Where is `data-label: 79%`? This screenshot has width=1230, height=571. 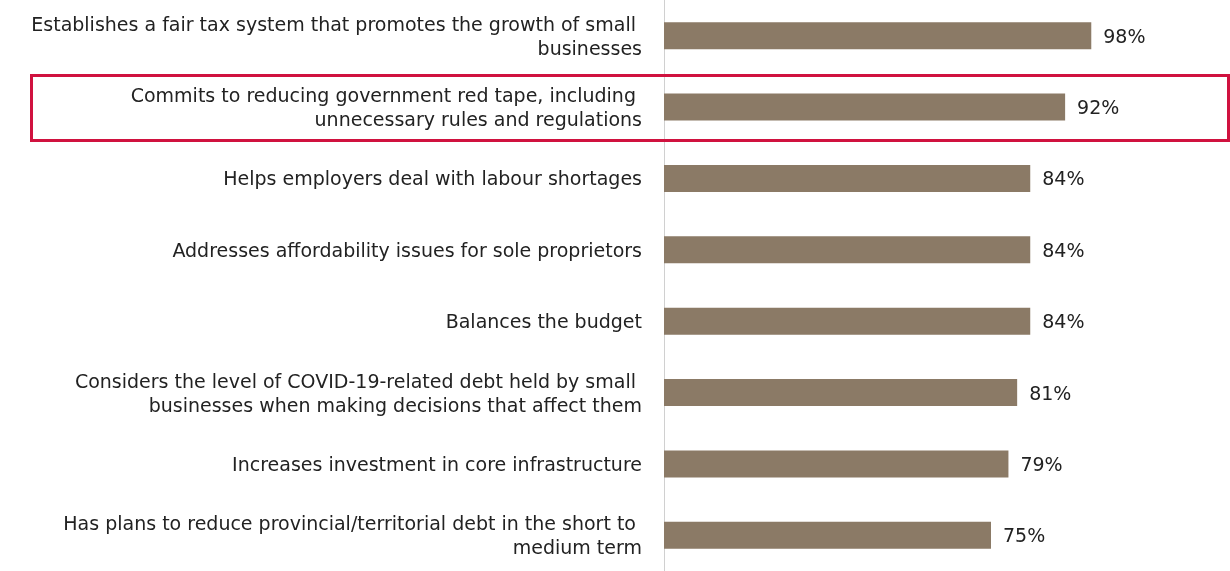
data-label: 79% is located at coordinates (1041, 463).